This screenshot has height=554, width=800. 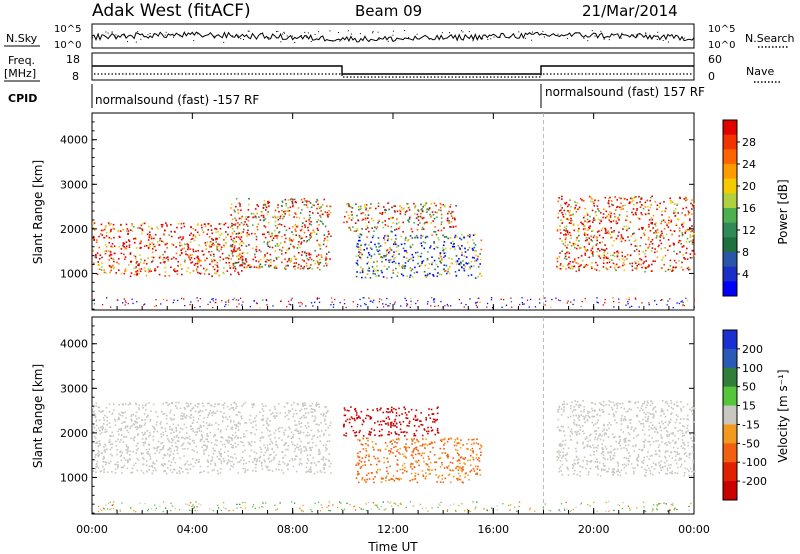 What do you see at coordinates (171, 11) in the screenshot?
I see `station-title: Adak West (fitACF)` at bounding box center [171, 11].